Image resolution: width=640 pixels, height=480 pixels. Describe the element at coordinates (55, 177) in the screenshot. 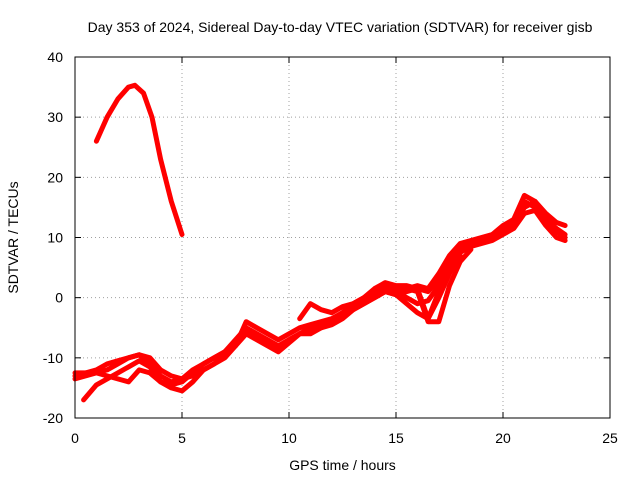

I see `y-tick-label: 20` at that location.